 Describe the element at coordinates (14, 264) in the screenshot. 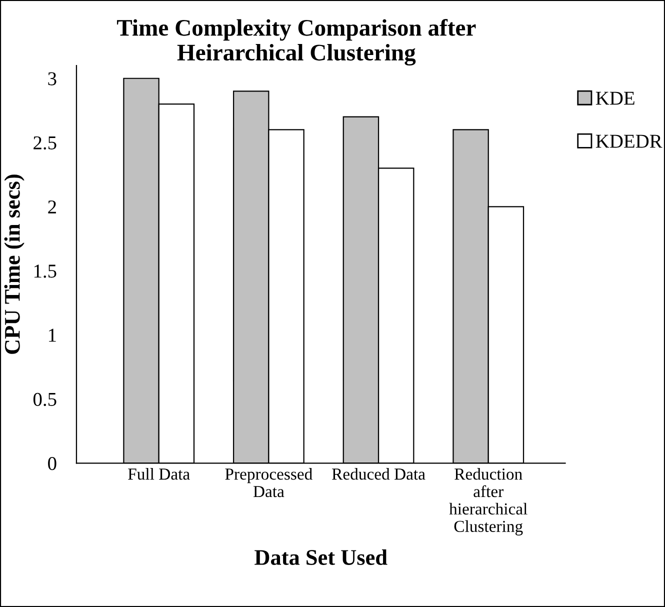

I see `y-axis-title: CPU Time (in secs)` at that location.